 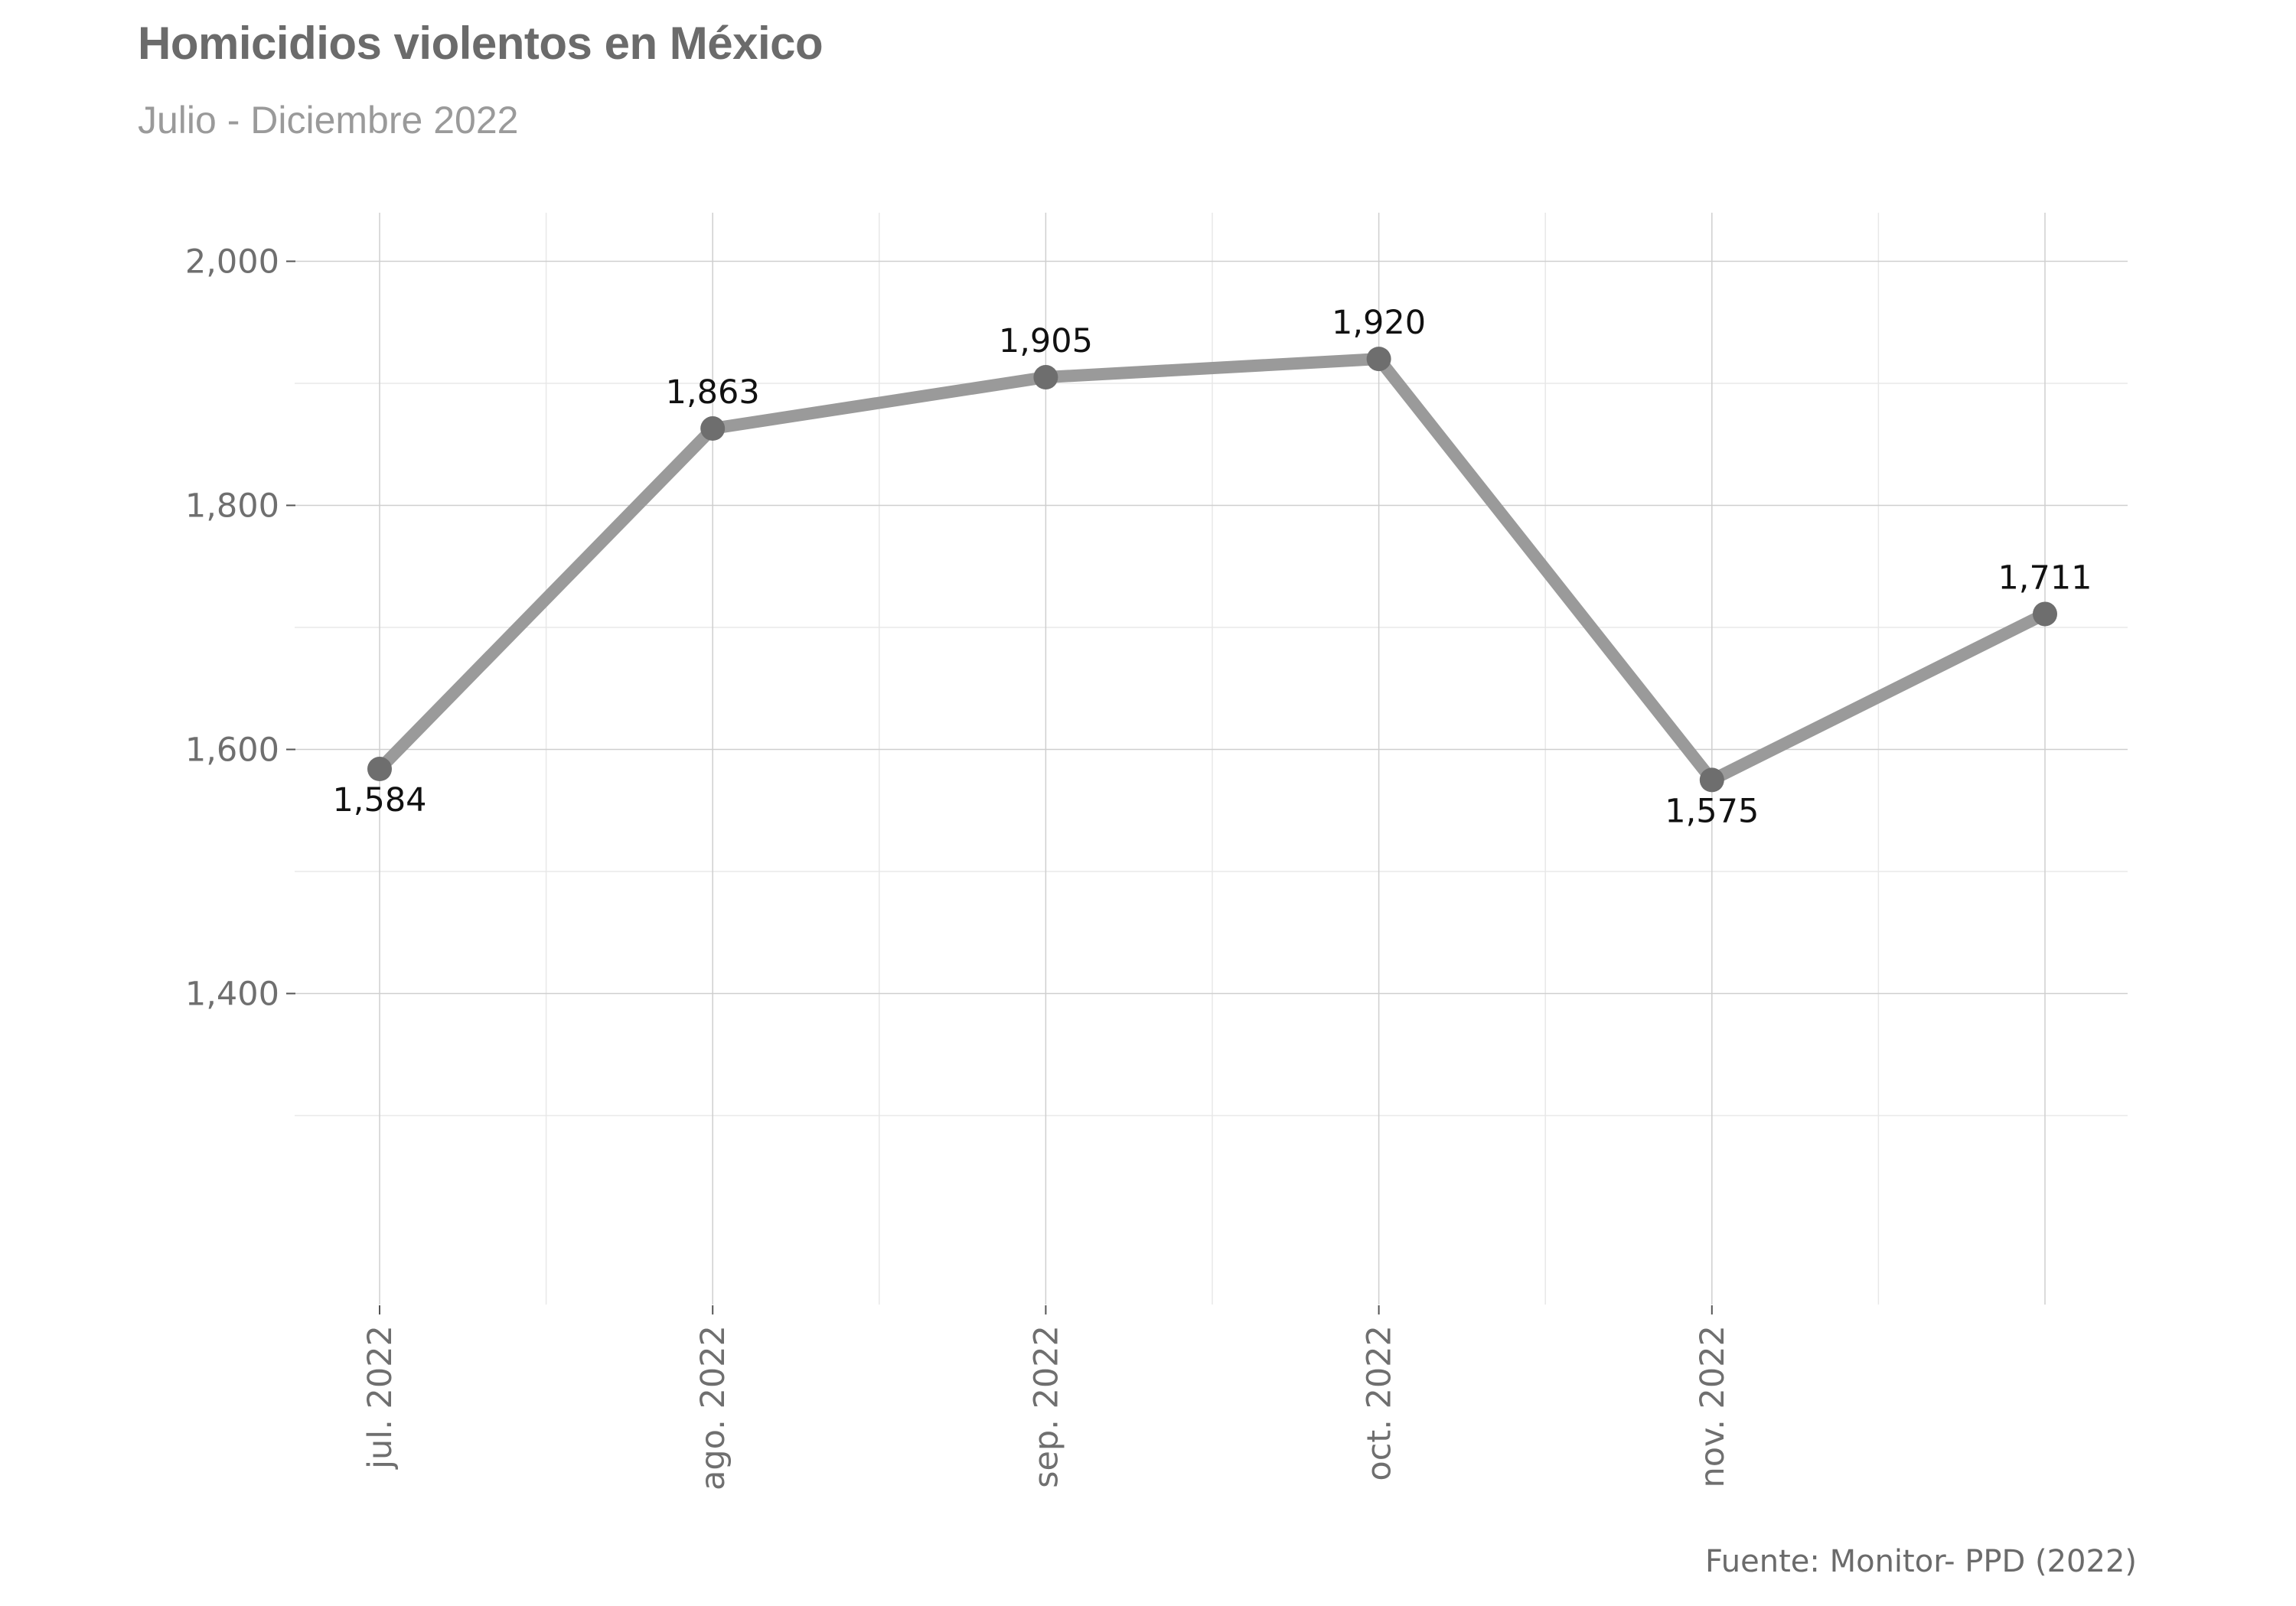 I want to click on x-tick-label: ago. 2022, so click(x=713, y=1407).